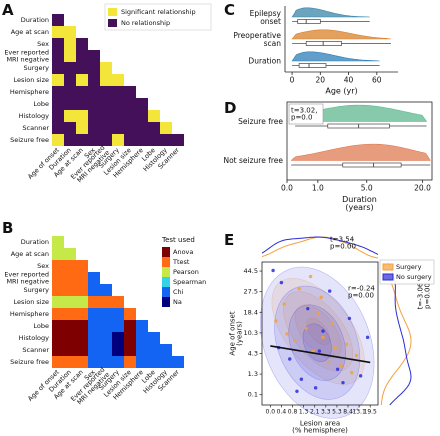 The height and width of the screenshot is (436, 440). Describe the element at coordinates (181, 262) in the screenshot. I see `legend-label: Ttest` at that location.